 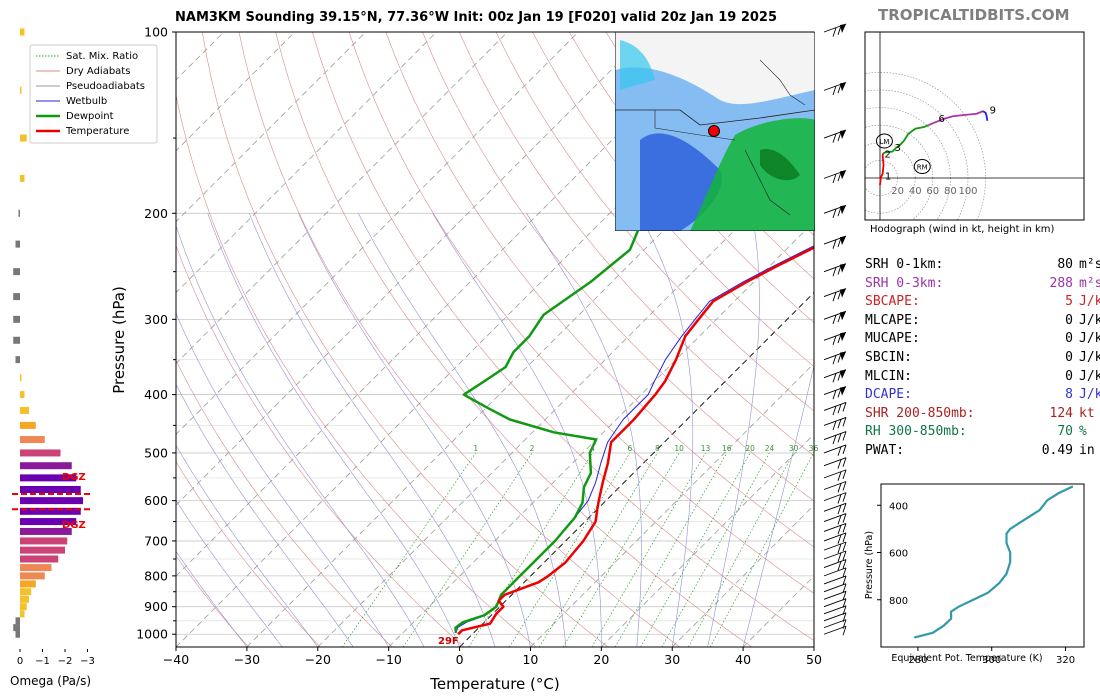 I want to click on legend-wetbulb: Wetbulb, so click(x=86, y=101).